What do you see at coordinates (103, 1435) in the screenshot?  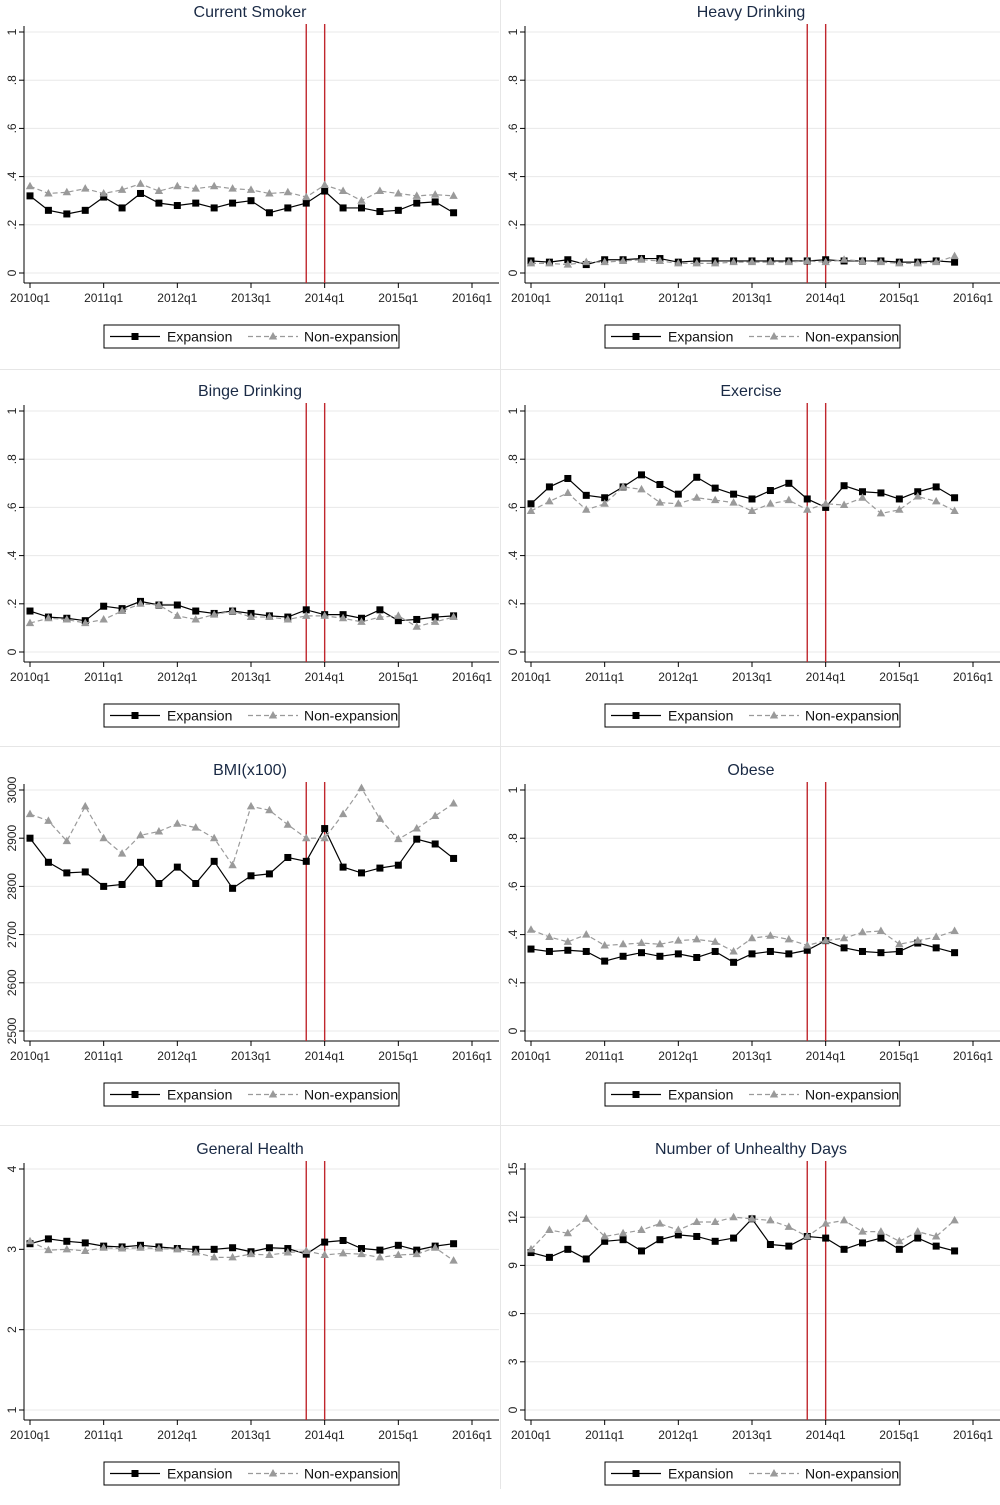 I see `x-tick-label: 2011q1` at bounding box center [103, 1435].